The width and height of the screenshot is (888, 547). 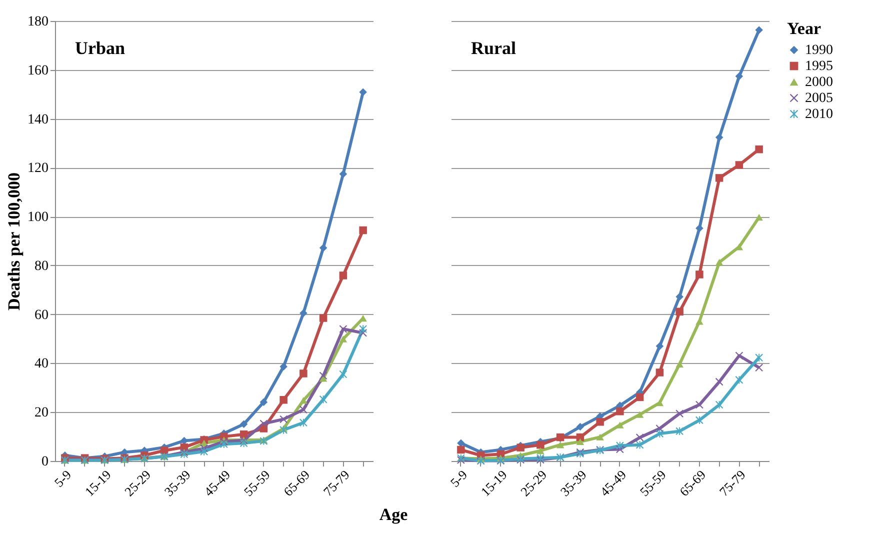 I want to click on y-tick-label: 140, so click(x=38, y=120).